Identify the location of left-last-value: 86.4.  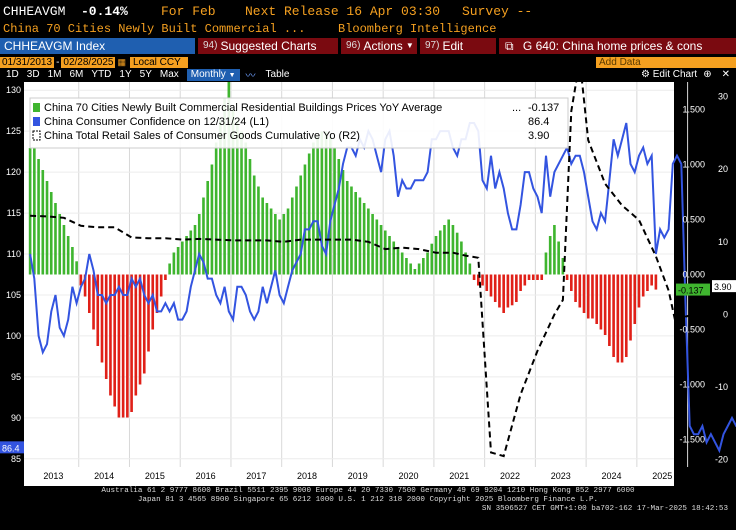
(11, 448).